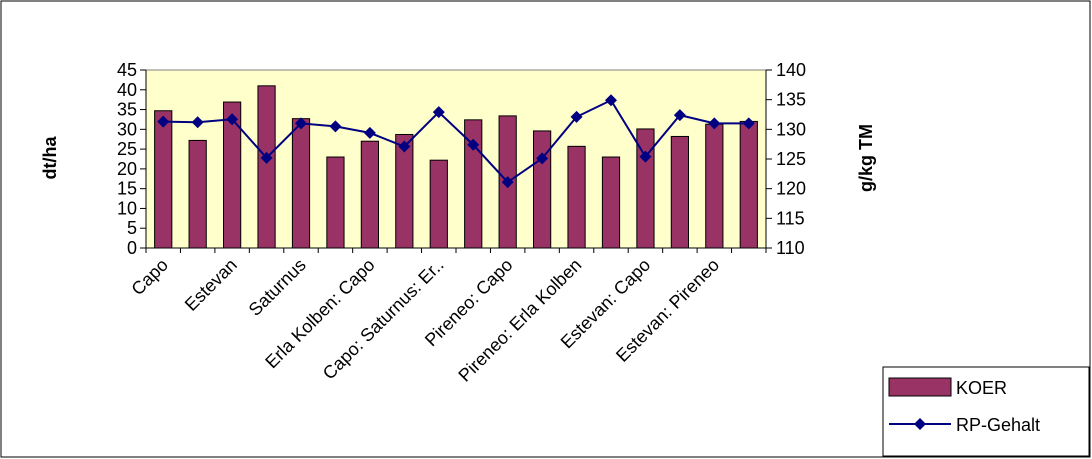 This screenshot has height=459, width=1092. Describe the element at coordinates (127, 90) in the screenshot. I see `y-tick-label: 40` at that location.